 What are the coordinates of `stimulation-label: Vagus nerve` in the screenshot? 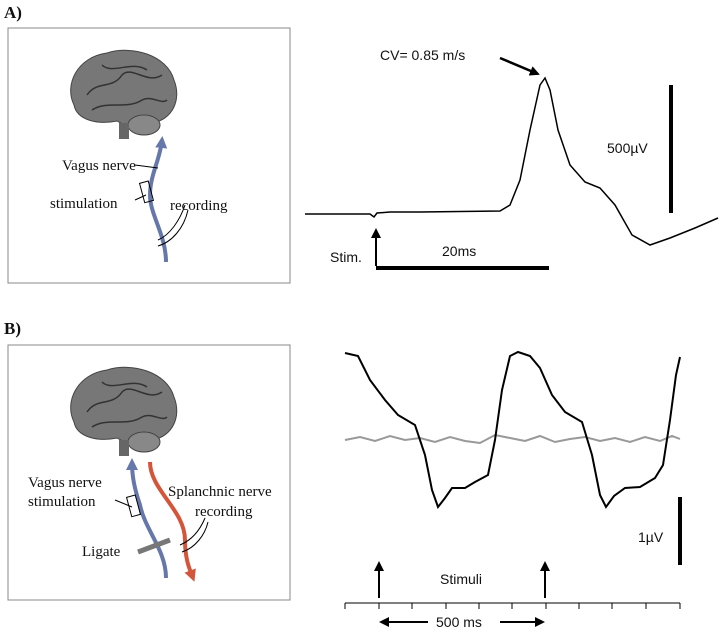 It's located at (65, 483).